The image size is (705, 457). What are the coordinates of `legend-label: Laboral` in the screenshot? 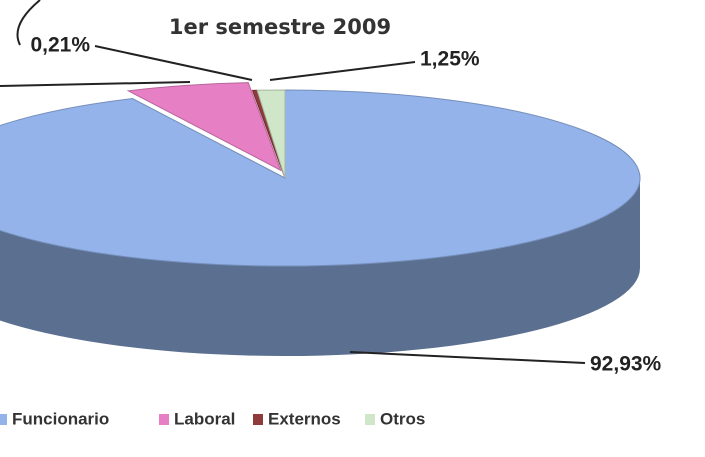 It's located at (204, 418).